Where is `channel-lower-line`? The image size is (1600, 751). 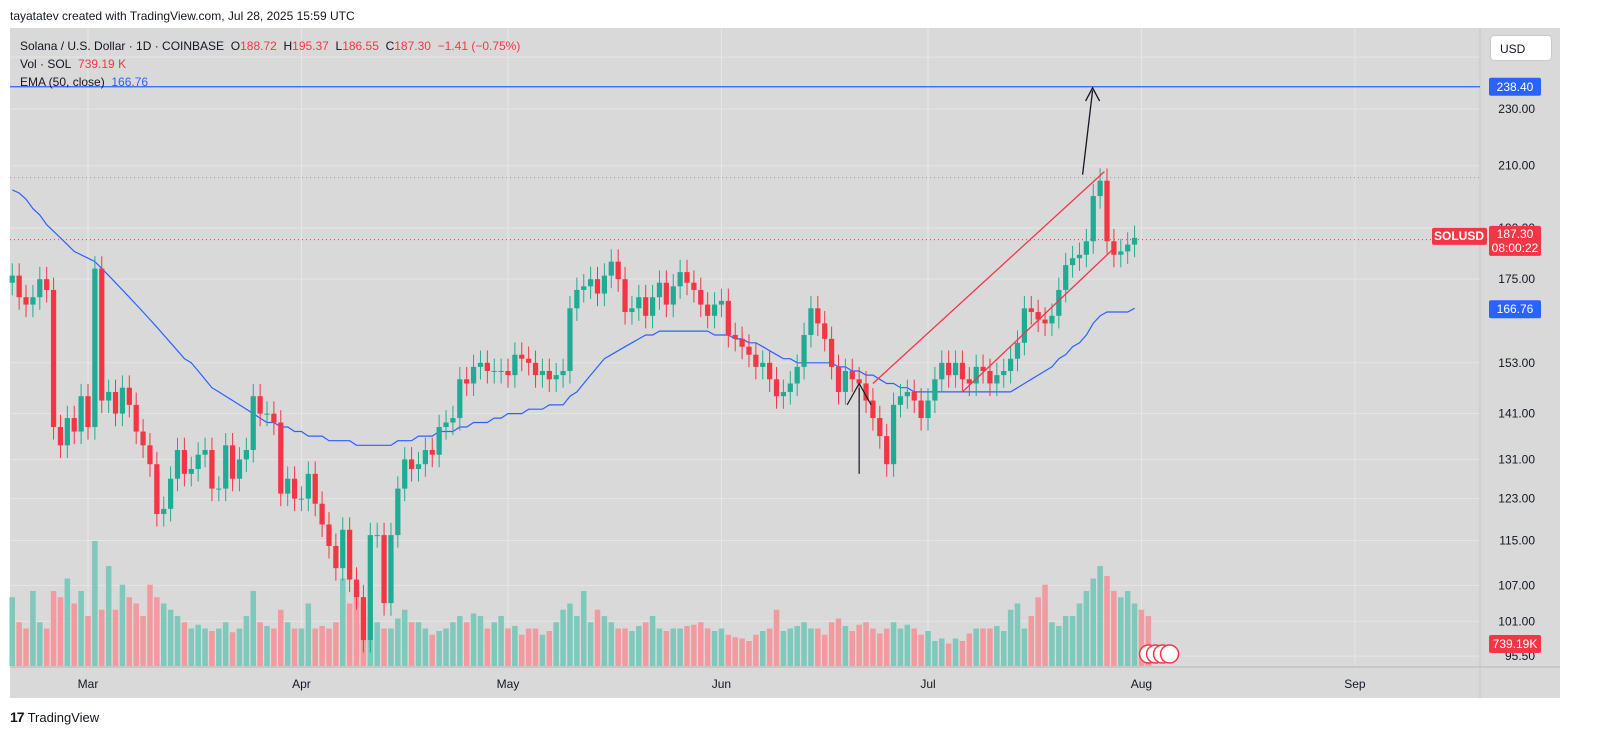
channel-lower-line is located at coordinates (1038, 320).